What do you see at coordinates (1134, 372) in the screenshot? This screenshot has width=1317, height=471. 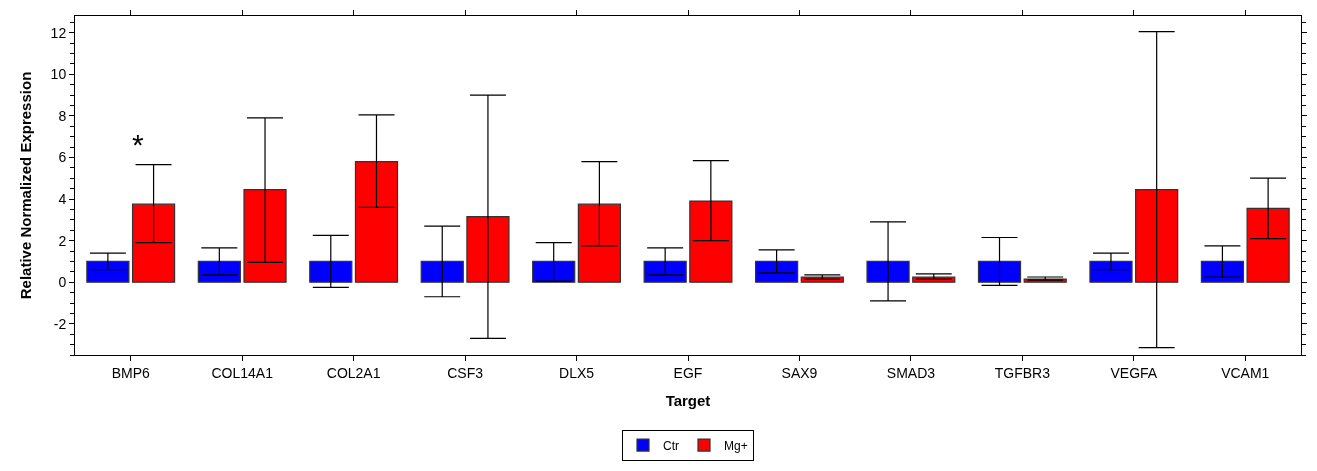 I see `x-tick-label: VEGFA` at bounding box center [1134, 372].